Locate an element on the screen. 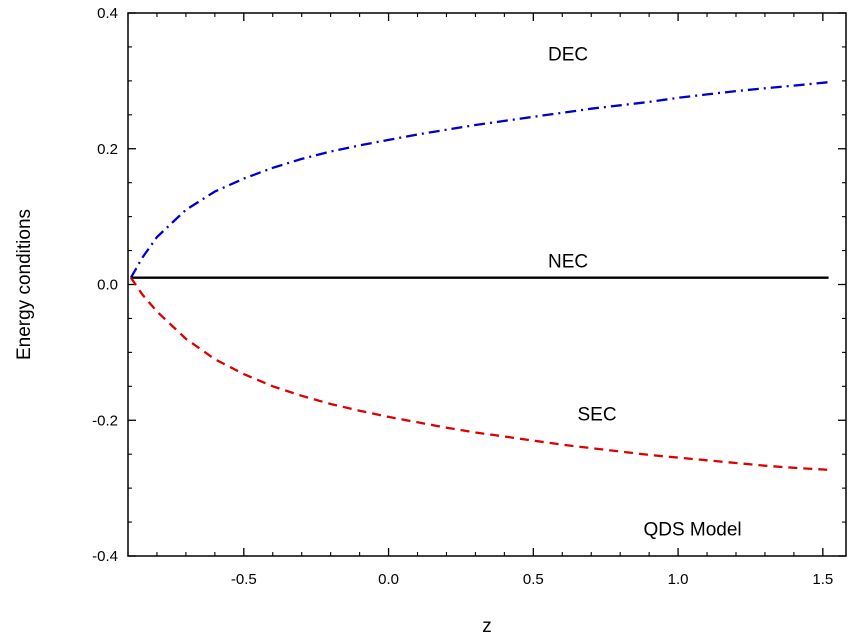  x-tick-label: 1.0 is located at coordinates (678, 579).